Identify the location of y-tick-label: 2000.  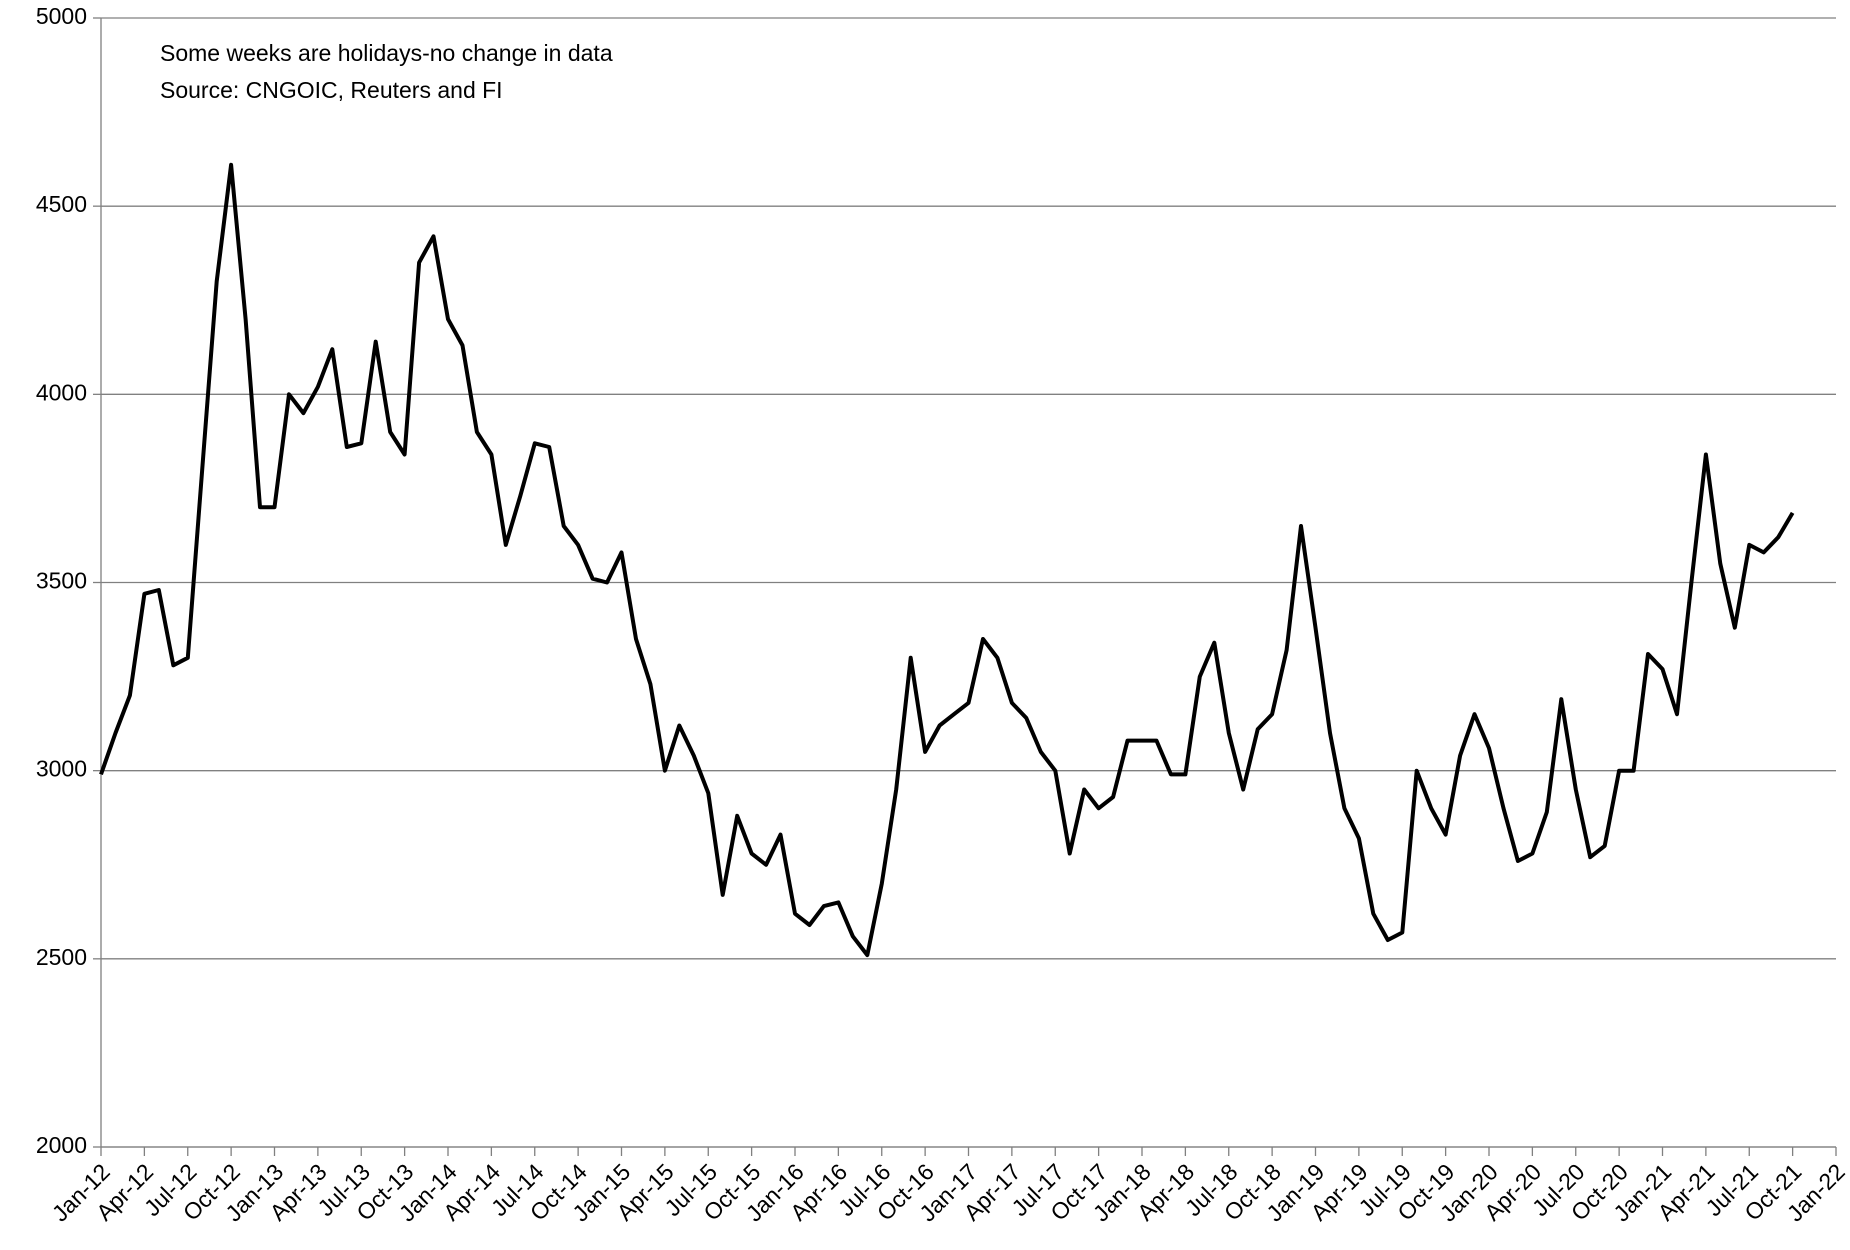
(61, 1145).